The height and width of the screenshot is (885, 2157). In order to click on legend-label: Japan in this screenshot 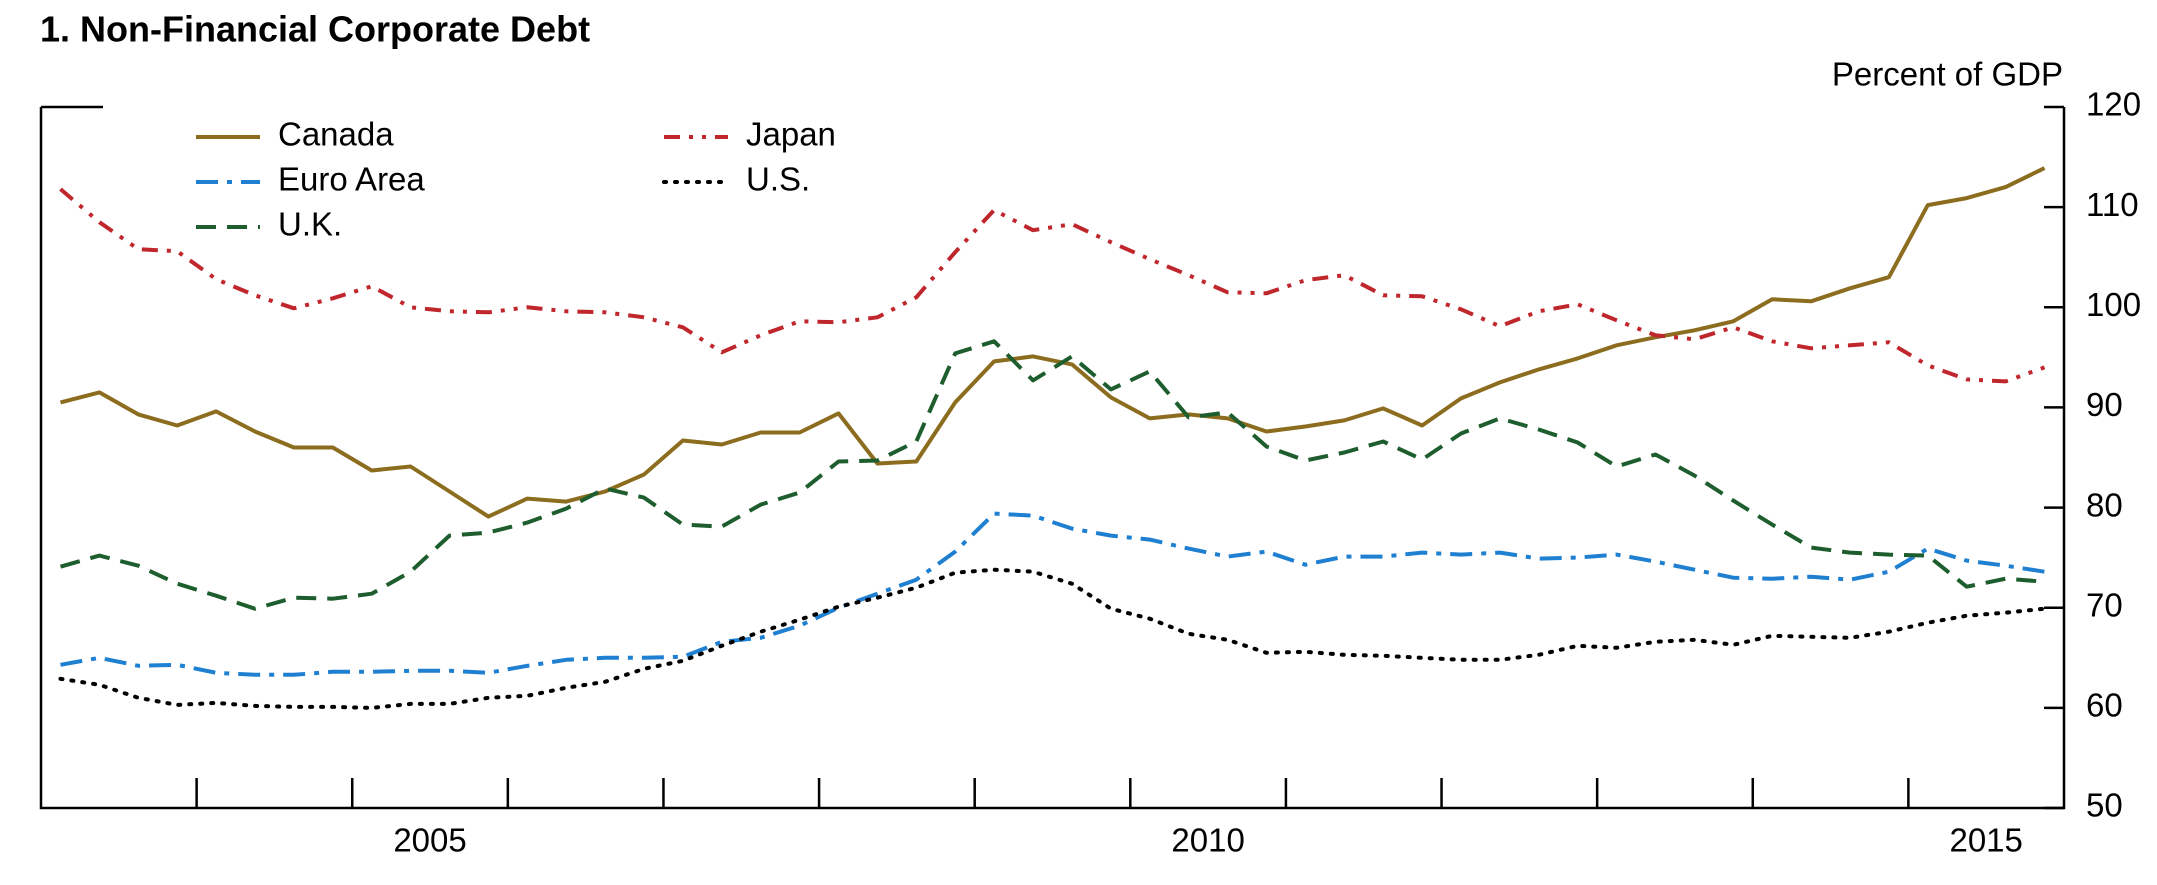, I will do `click(791, 134)`.